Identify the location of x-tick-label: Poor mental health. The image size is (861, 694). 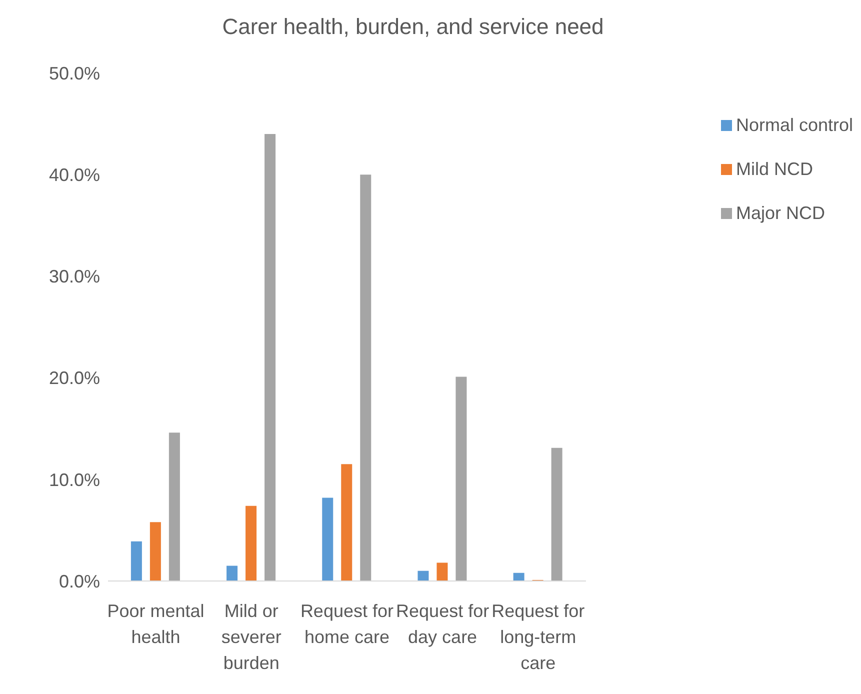
(155, 624).